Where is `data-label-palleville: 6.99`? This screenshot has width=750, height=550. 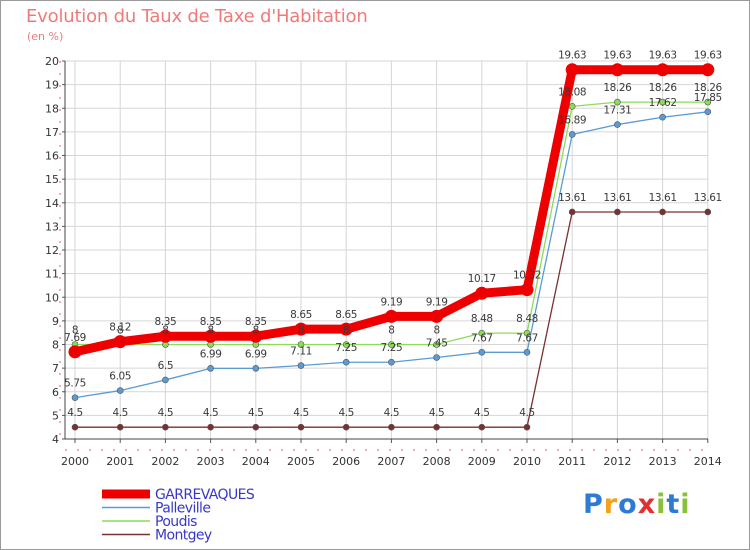 data-label-palleville: 6.99 is located at coordinates (256, 354).